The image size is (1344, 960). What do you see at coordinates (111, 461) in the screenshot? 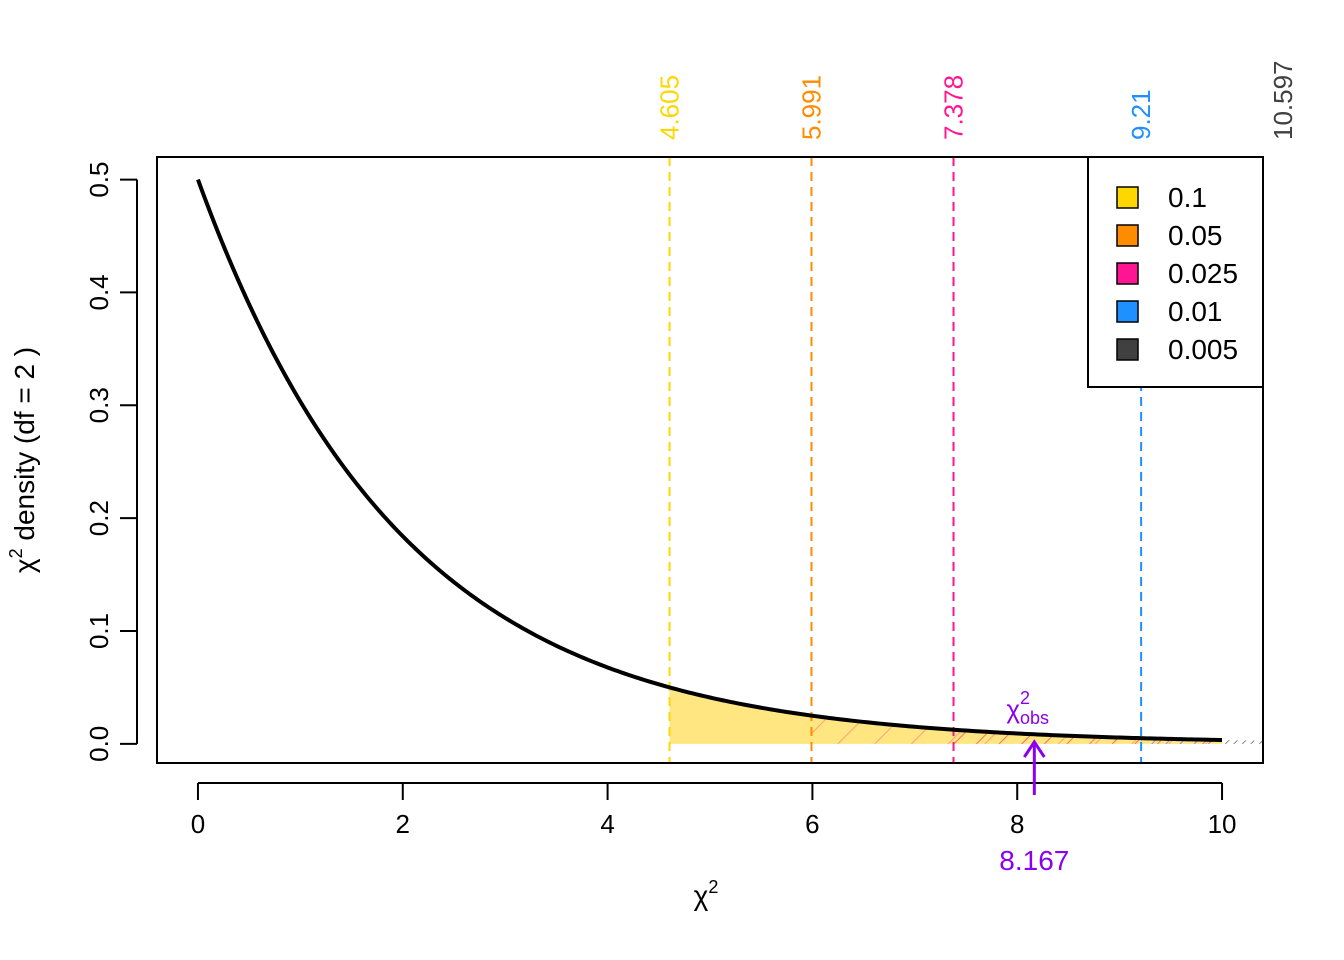
I see `y-axis: 0.0 0.1 0.2 0.3 0.4 0.5` at bounding box center [111, 461].